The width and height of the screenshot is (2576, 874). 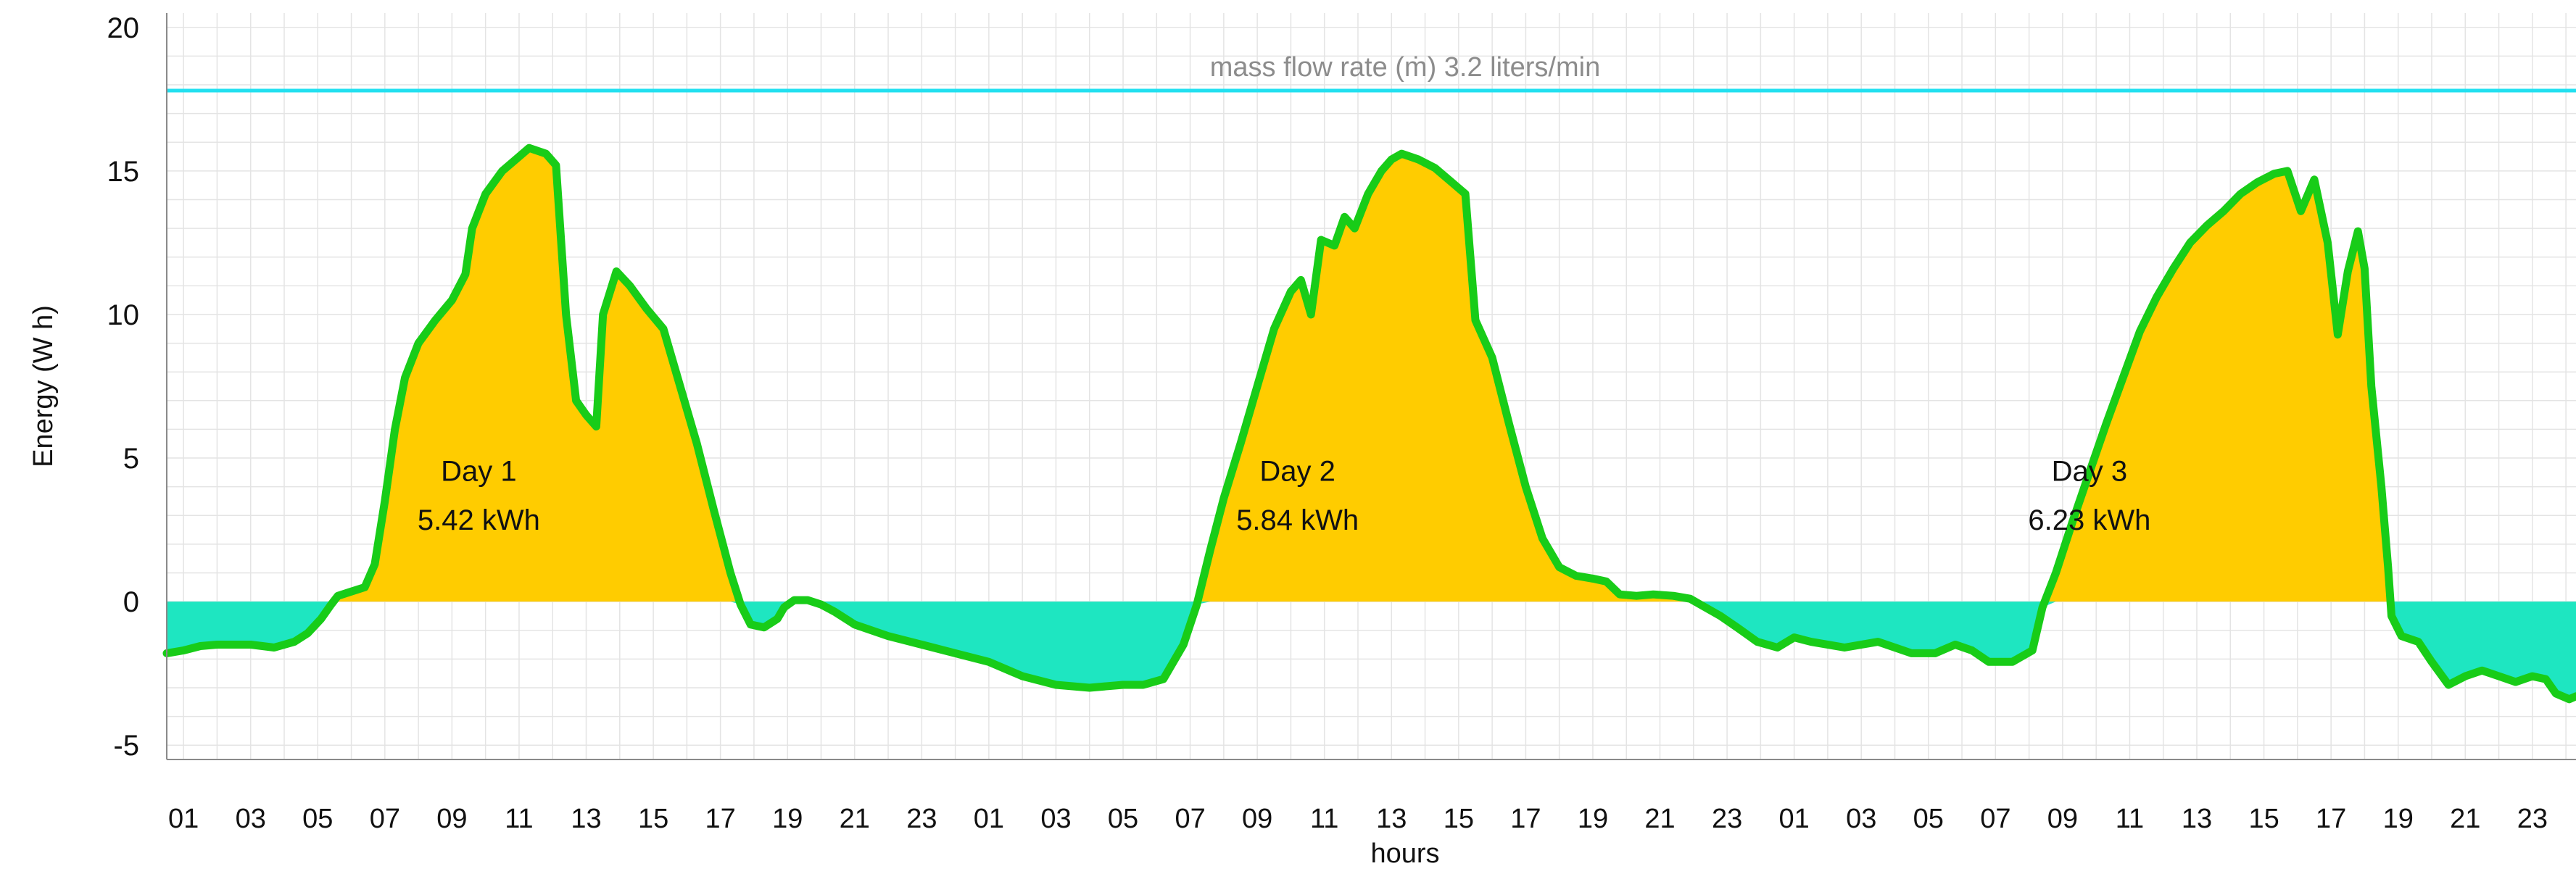 I want to click on day-energy-value: 5.42 kWh, so click(x=479, y=520).